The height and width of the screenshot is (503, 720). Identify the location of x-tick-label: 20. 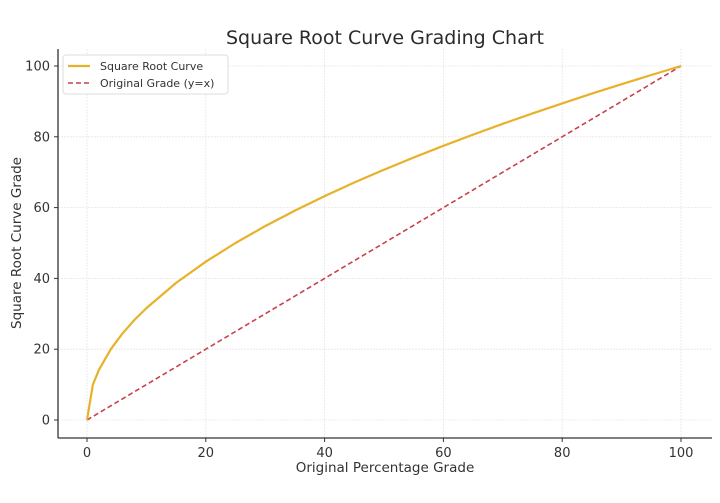
(206, 453).